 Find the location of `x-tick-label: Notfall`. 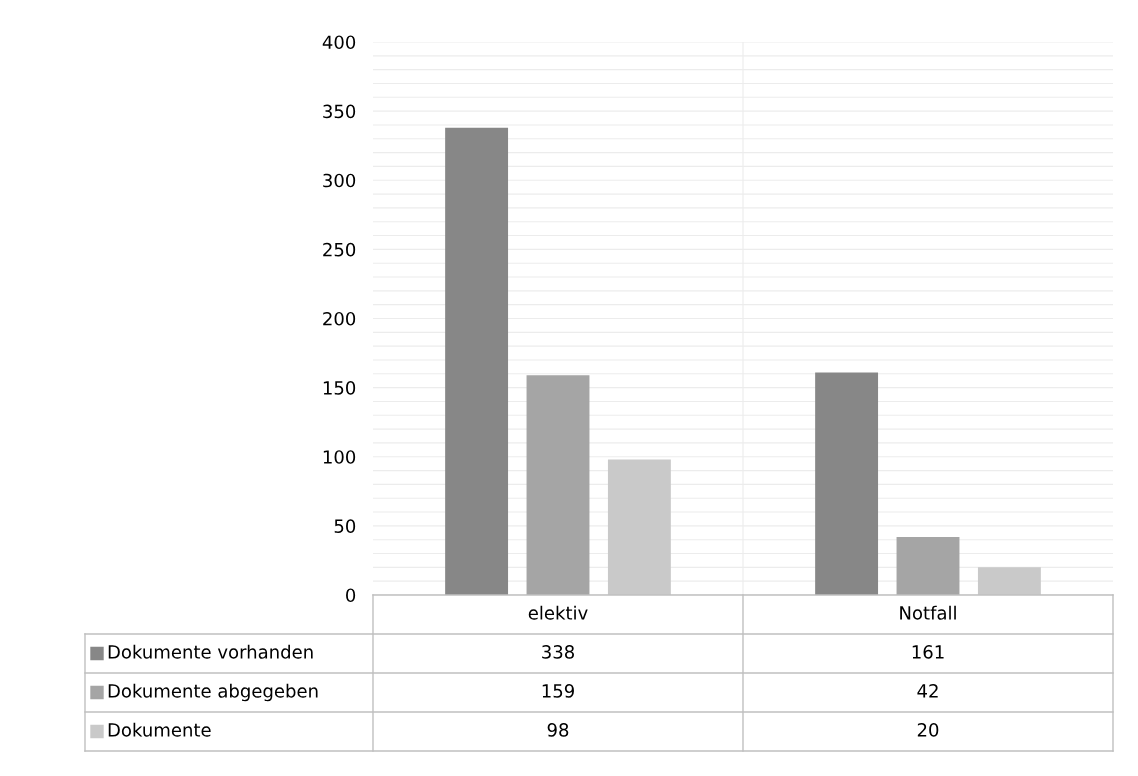

x-tick-label: Notfall is located at coordinates (928, 612).